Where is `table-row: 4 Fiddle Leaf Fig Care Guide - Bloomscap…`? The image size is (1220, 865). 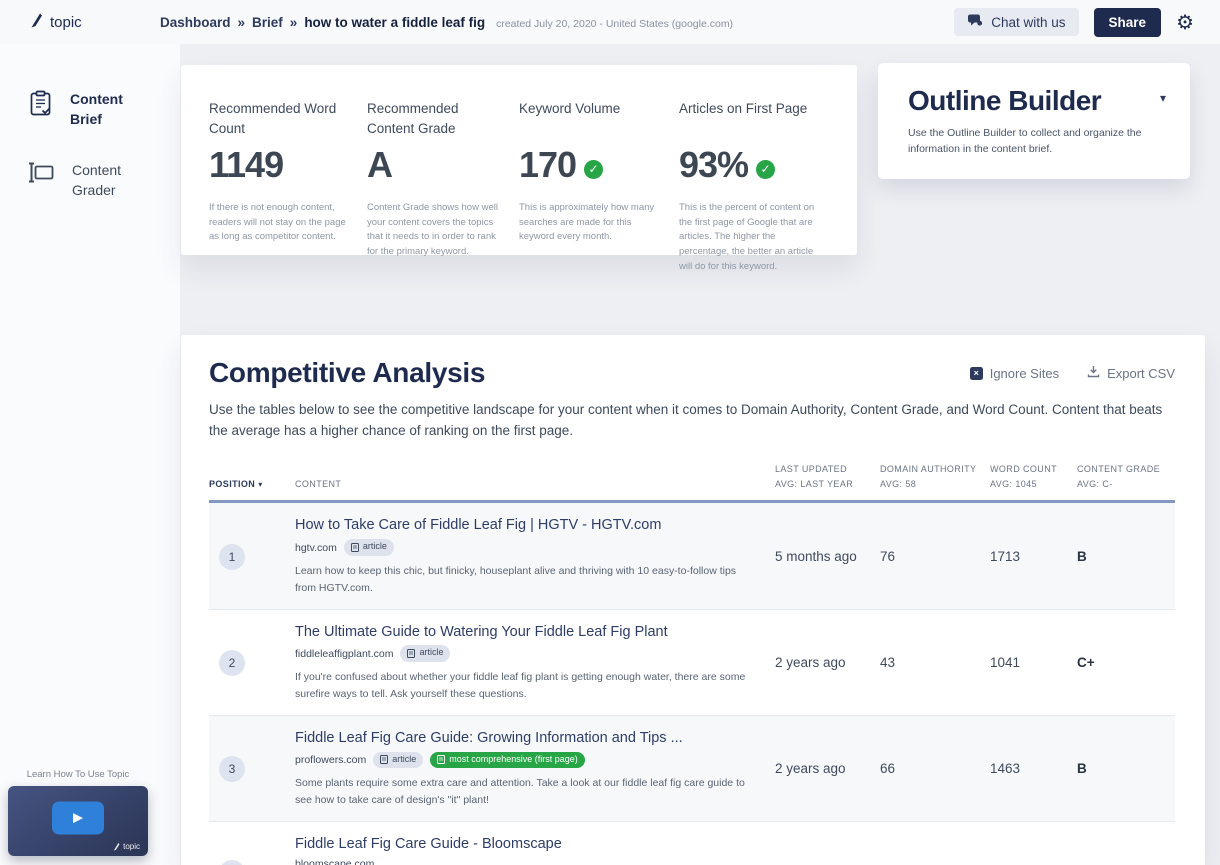 table-row: 4 Fiddle Leaf Fig Care Guide - Bloomscap… is located at coordinates (692, 843).